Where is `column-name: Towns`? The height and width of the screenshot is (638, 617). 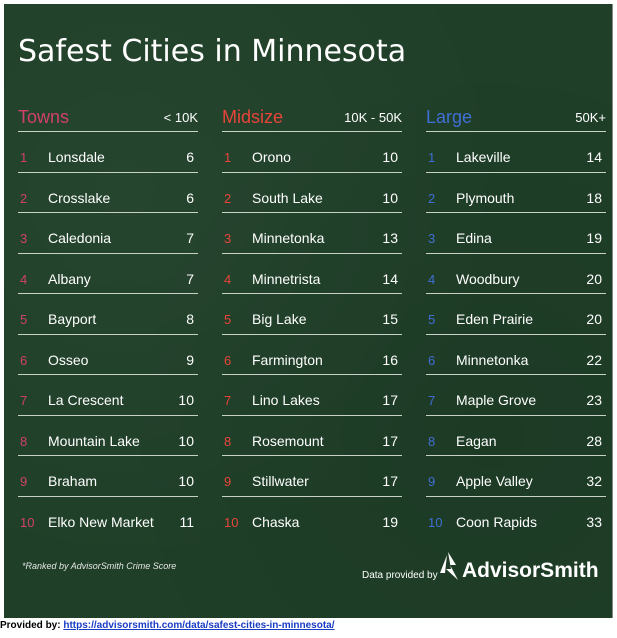
column-name: Towns is located at coordinates (44, 117).